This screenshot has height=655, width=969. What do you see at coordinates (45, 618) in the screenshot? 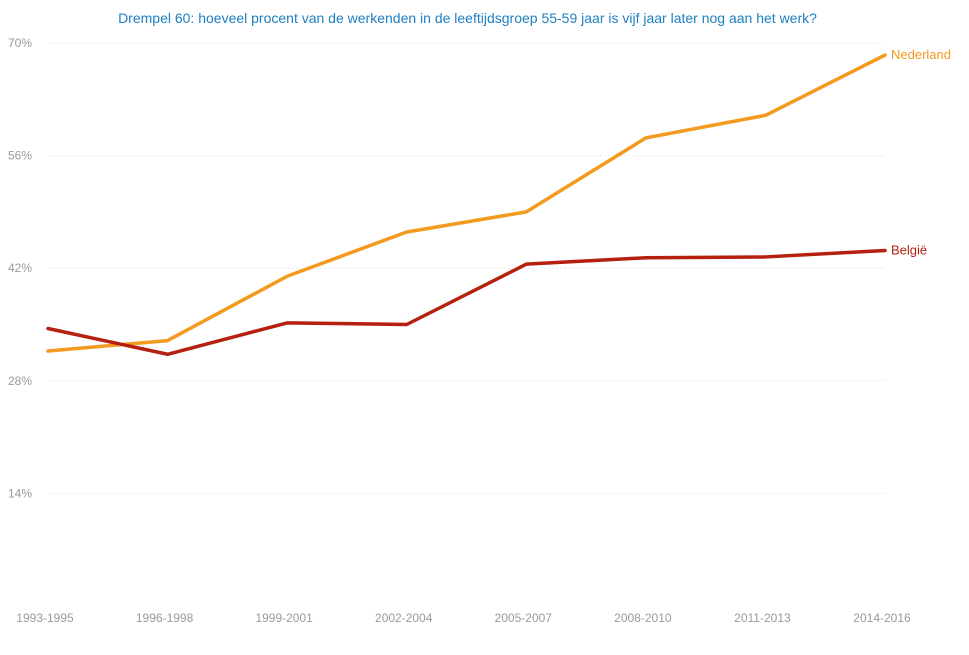
I see `x-tick-label: 1993-1995` at bounding box center [45, 618].